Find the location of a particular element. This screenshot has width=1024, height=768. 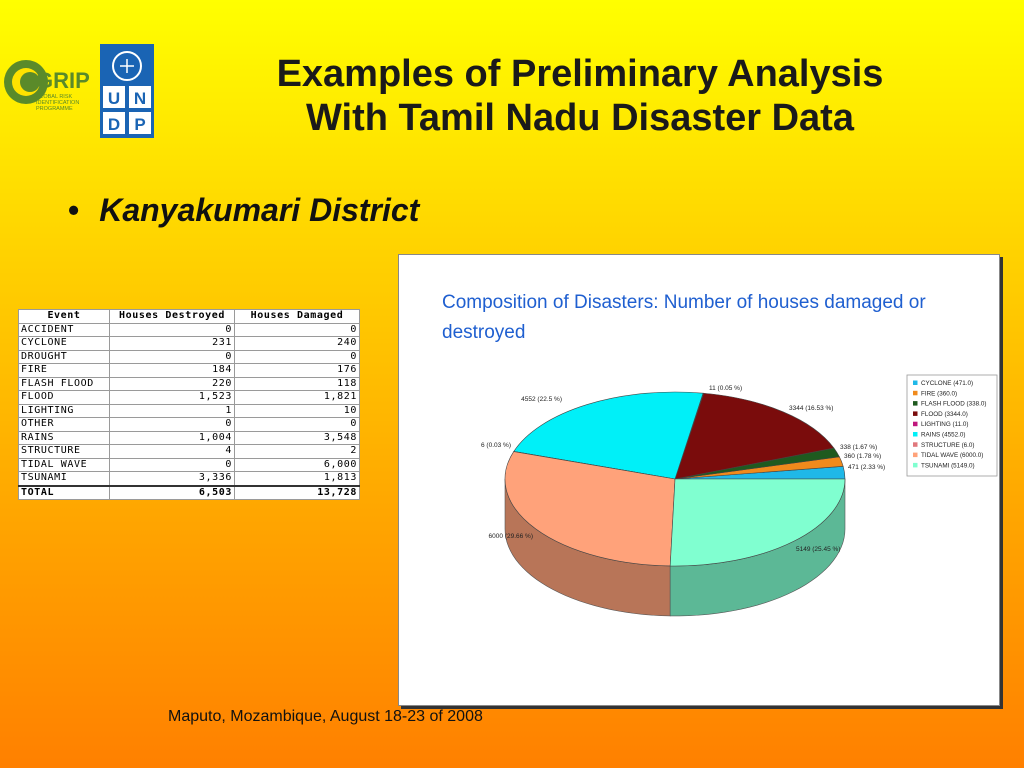

data-label-fire: 360 (1.78 %) is located at coordinates (862, 456).